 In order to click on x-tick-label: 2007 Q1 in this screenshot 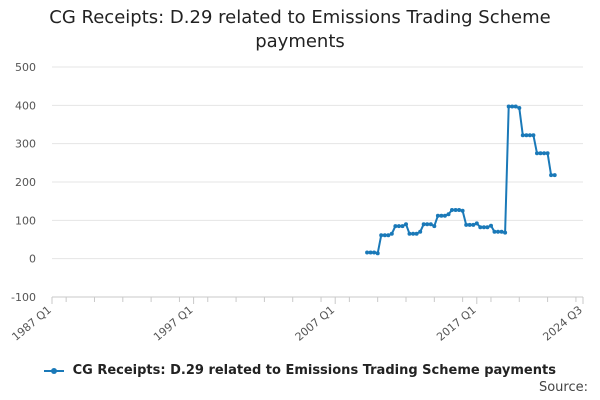, I will do `click(315, 323)`.